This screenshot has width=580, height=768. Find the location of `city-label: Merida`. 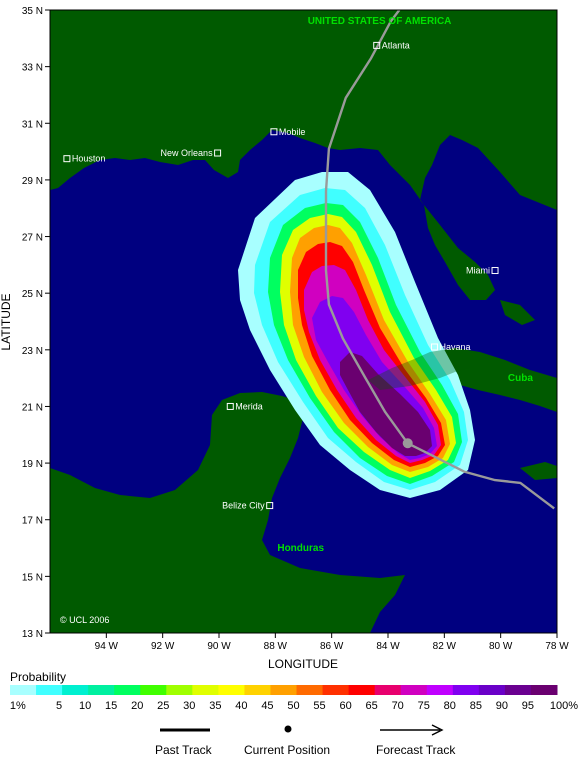

city-label: Merida is located at coordinates (249, 406).